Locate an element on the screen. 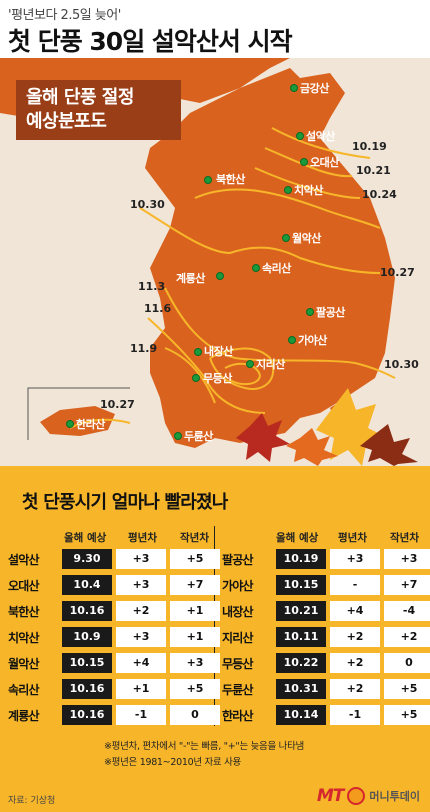  label-gaya: 가야산 is located at coordinates (312, 340).